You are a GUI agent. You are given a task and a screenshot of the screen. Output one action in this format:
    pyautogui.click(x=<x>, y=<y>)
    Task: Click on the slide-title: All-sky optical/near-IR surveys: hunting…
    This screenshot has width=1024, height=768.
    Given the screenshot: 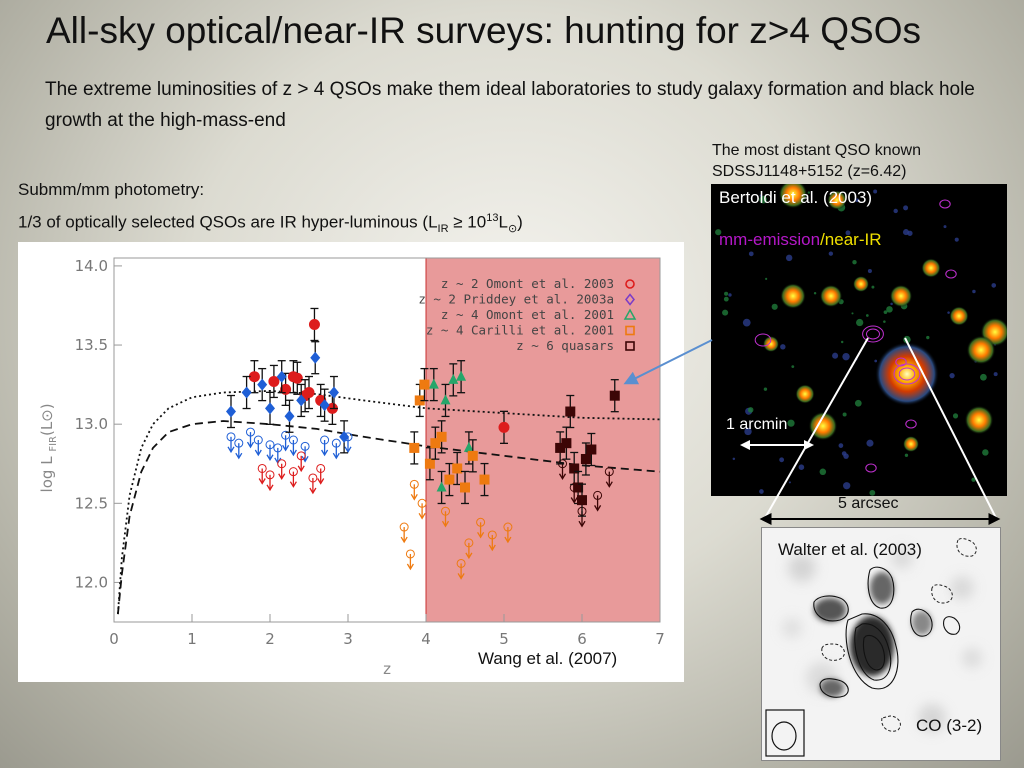 What is the action you would take?
    pyautogui.click(x=483, y=30)
    